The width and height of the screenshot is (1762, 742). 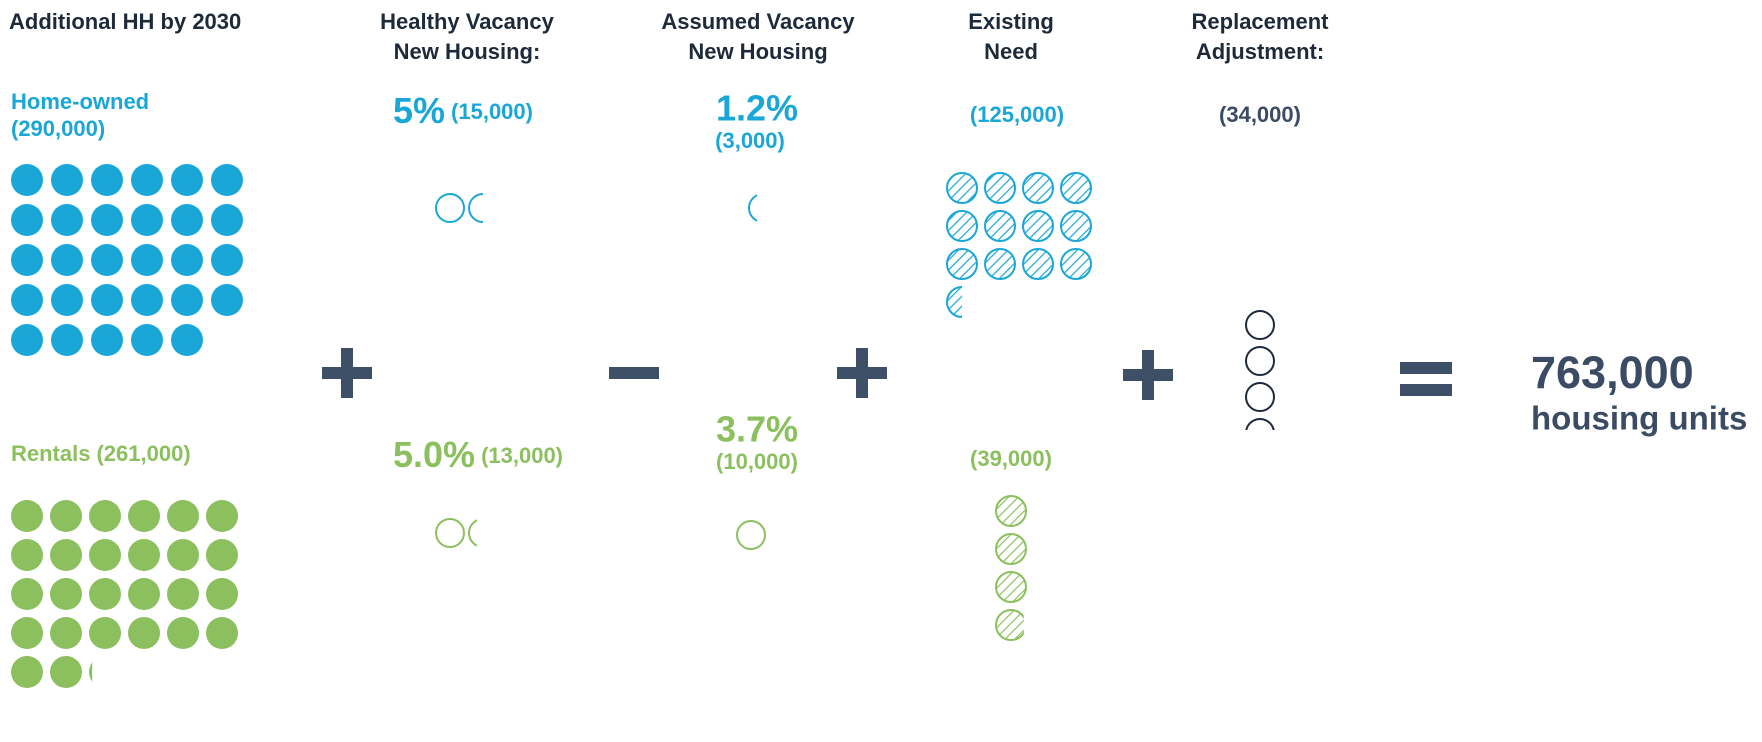 I want to click on units: (125,000), so click(x=1017, y=114).